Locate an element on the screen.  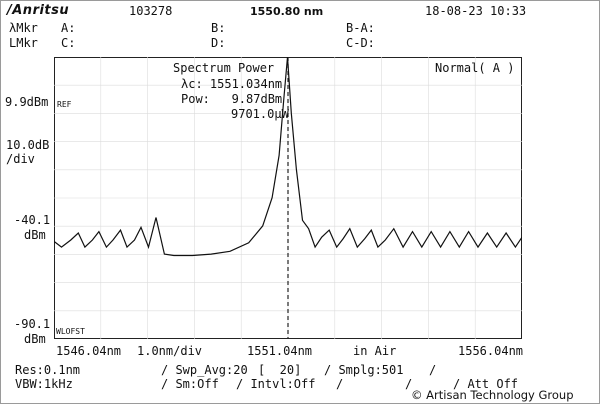
analysis-title: Spectrum Power is located at coordinates (224, 68).